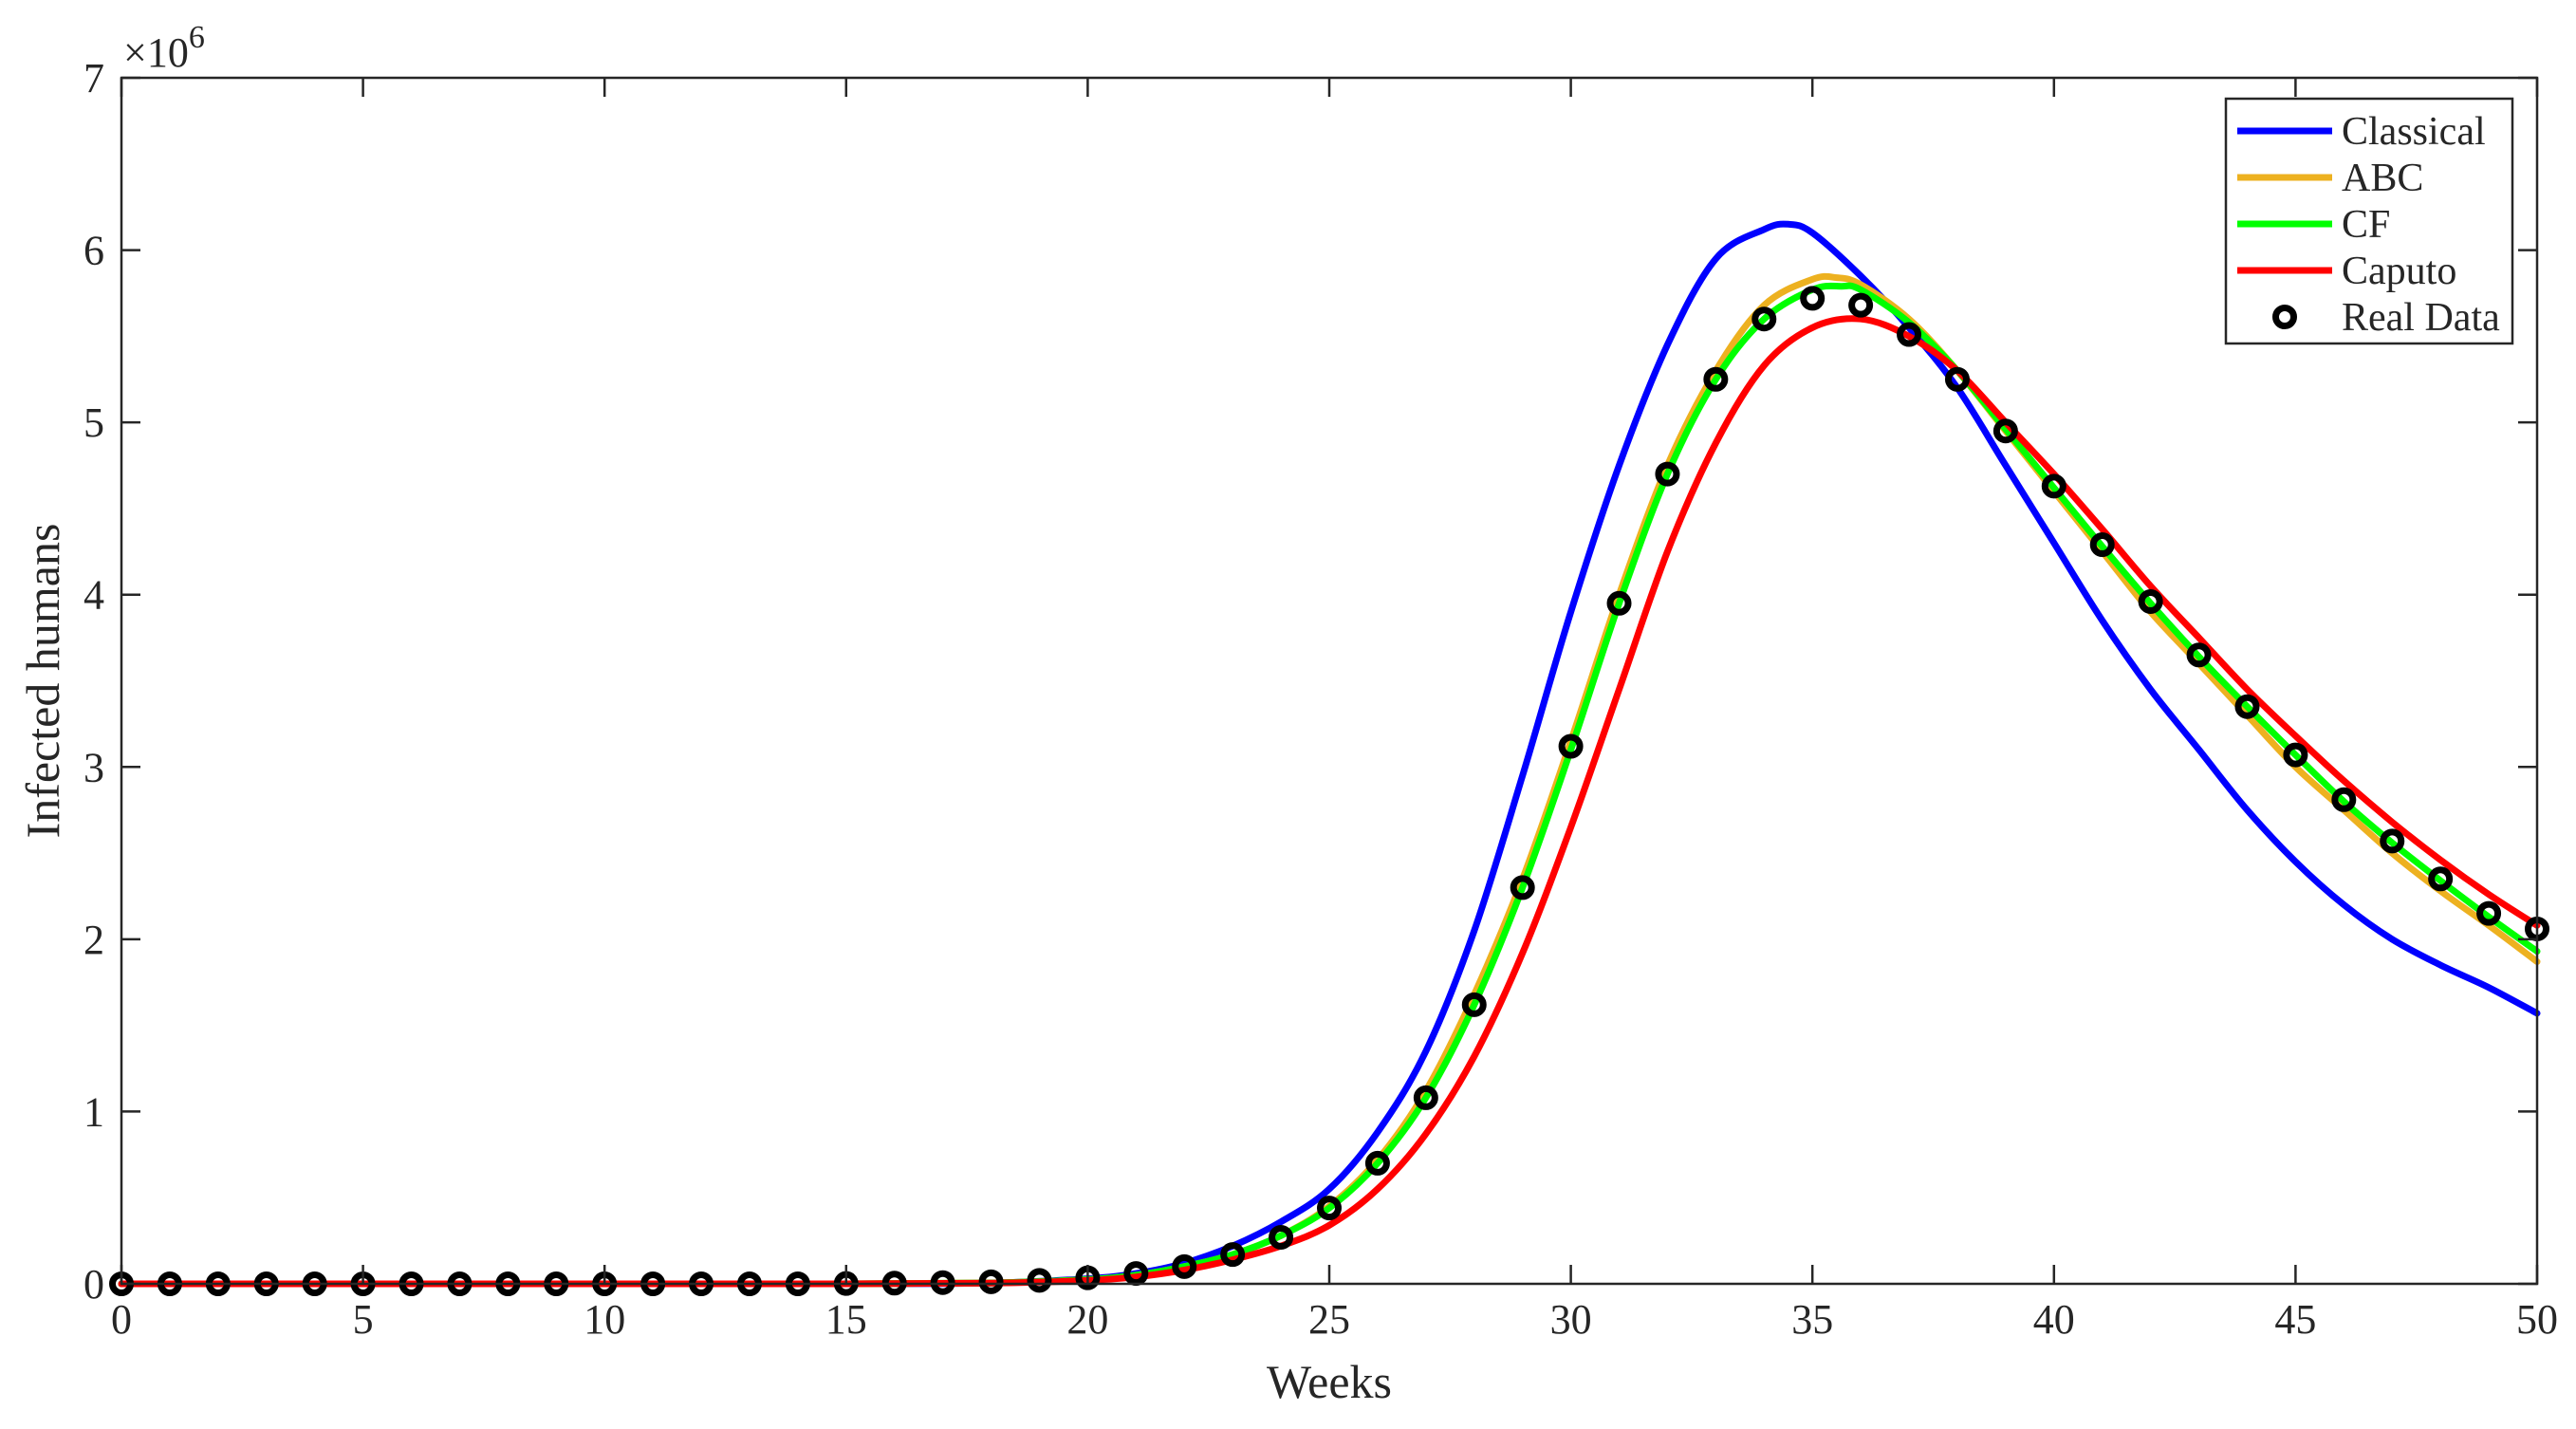  I want to click on x-tick-label: 25, so click(1329, 1320).